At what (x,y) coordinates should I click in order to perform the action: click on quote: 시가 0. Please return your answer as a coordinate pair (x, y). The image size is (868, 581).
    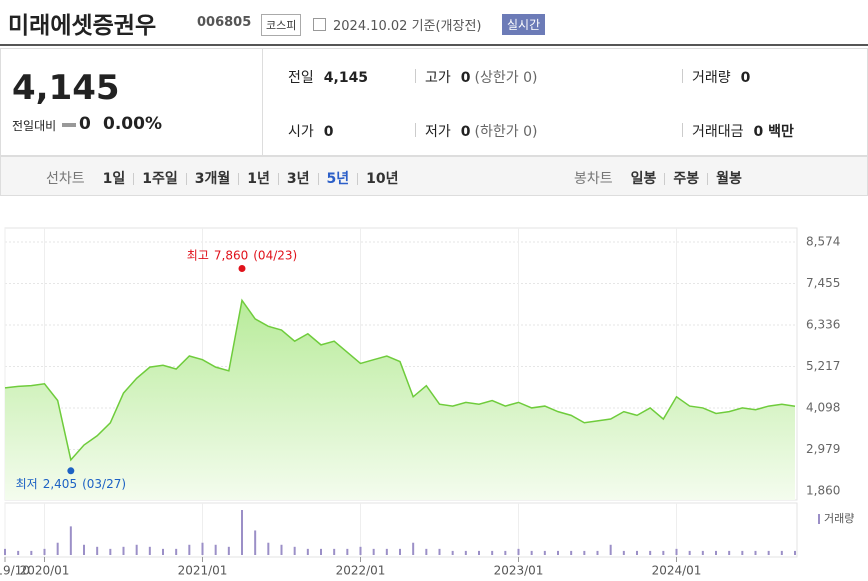
    Looking at the image, I should click on (311, 131).